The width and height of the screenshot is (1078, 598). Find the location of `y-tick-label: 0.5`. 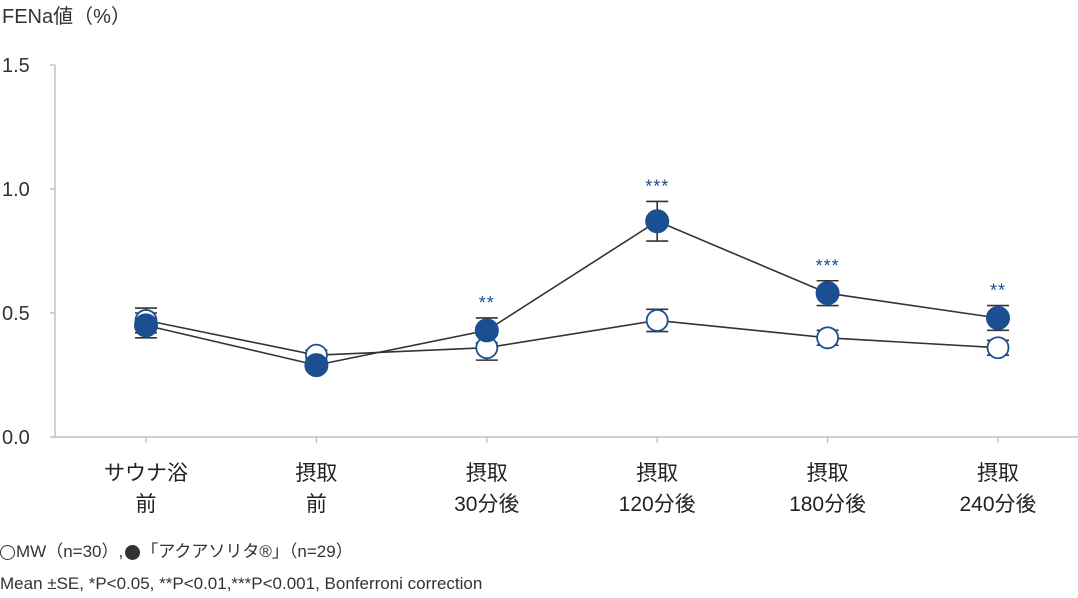

y-tick-label: 0.5 is located at coordinates (16, 314).